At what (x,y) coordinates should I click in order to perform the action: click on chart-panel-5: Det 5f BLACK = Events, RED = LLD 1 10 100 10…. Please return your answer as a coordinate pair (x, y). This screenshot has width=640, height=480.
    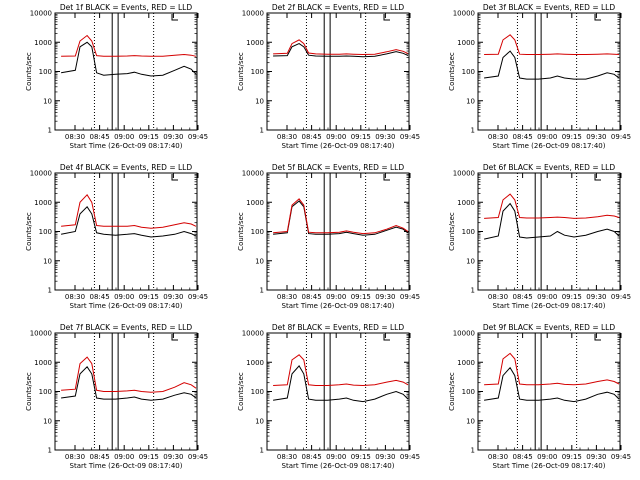
    Looking at the image, I should click on (328, 236).